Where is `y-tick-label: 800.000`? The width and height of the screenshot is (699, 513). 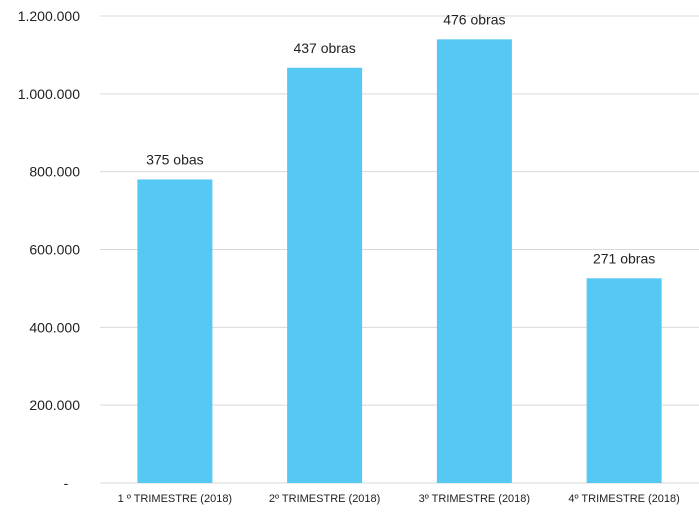 y-tick-label: 800.000 is located at coordinates (54, 172).